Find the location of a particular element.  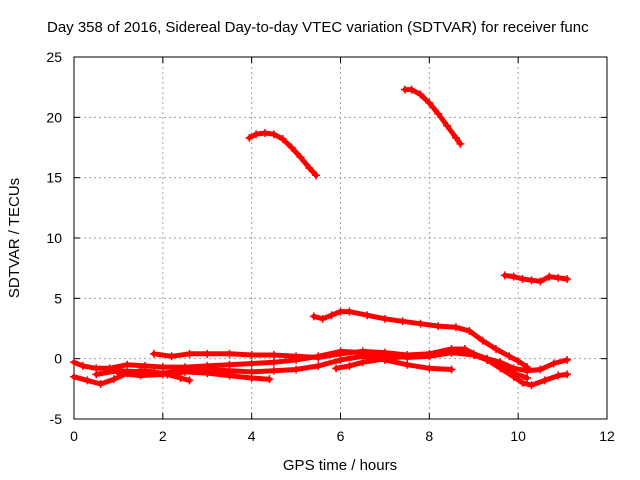

y-tick-label: 0 is located at coordinates (58, 359).